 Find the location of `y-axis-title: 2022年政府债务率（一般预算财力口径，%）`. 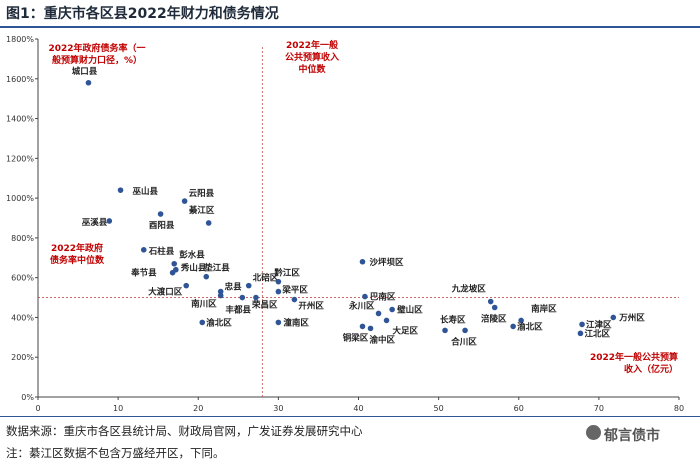

y-axis-title: 2022年政府债务率（一般预算财力口径，%） is located at coordinates (96, 54).